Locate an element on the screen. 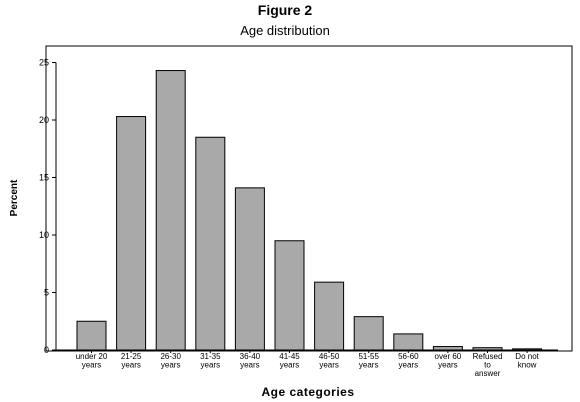  x-axis-title: Age categories is located at coordinates (307, 392).